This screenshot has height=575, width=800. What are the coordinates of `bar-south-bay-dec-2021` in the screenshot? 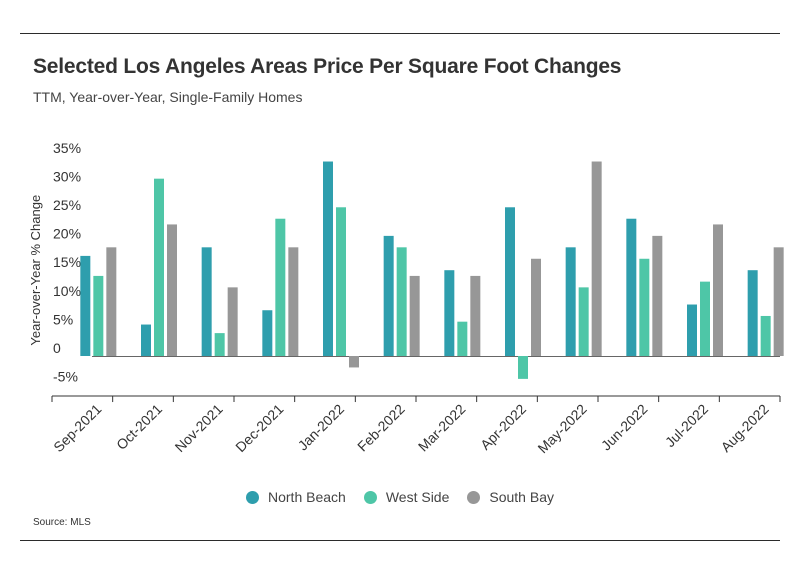 It's located at (293, 301).